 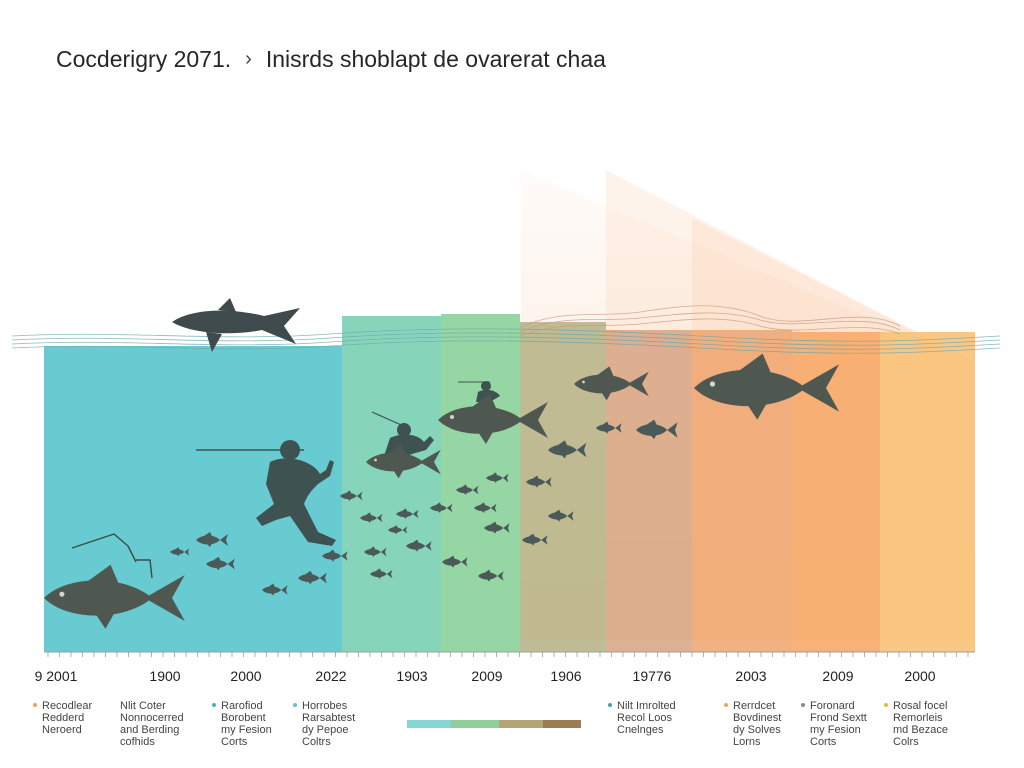 What do you see at coordinates (435, 59) in the screenshot?
I see `title-right: Inisrds shoblapt de ovarerat chaa` at bounding box center [435, 59].